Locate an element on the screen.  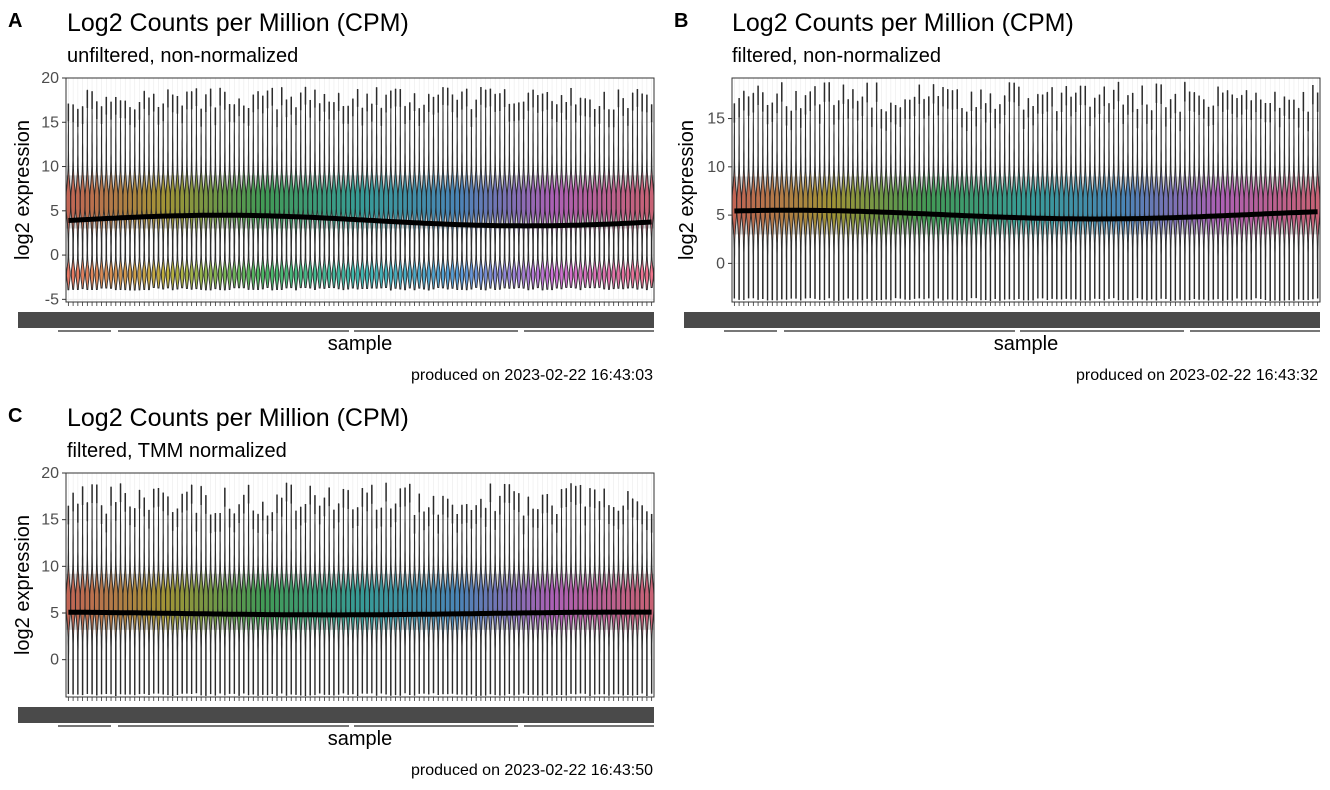
panel-tag: C is located at coordinates (15, 416).